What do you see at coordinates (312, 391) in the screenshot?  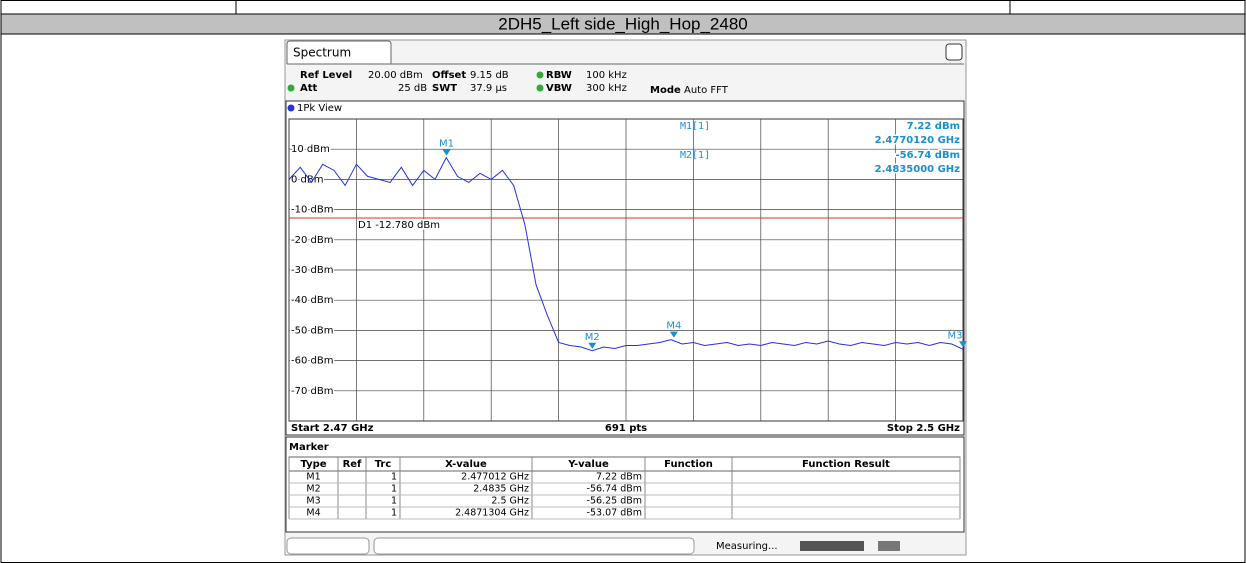 I see `y-tick-label: -70 dBm` at bounding box center [312, 391].